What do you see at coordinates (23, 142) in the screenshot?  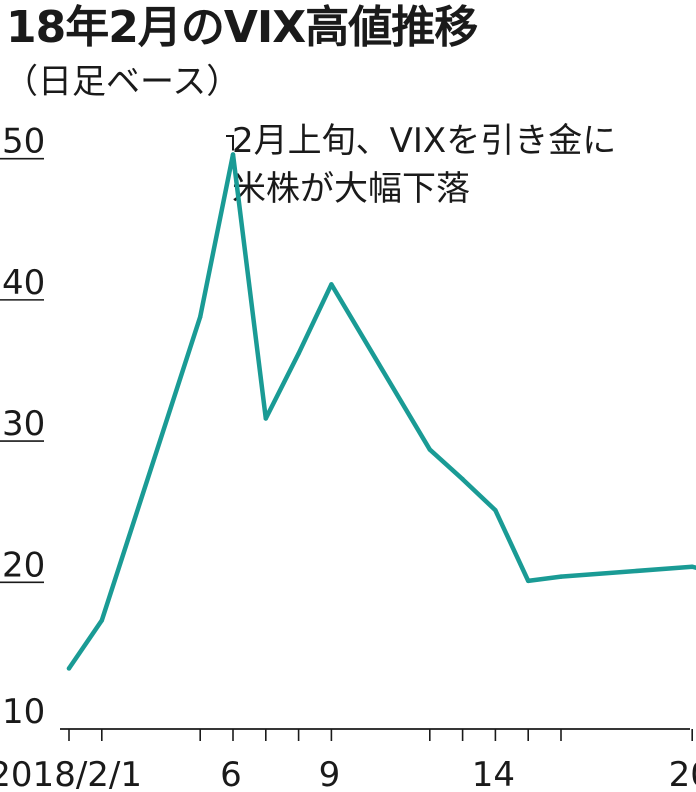 I see `y-tick-label-50: 50` at bounding box center [23, 142].